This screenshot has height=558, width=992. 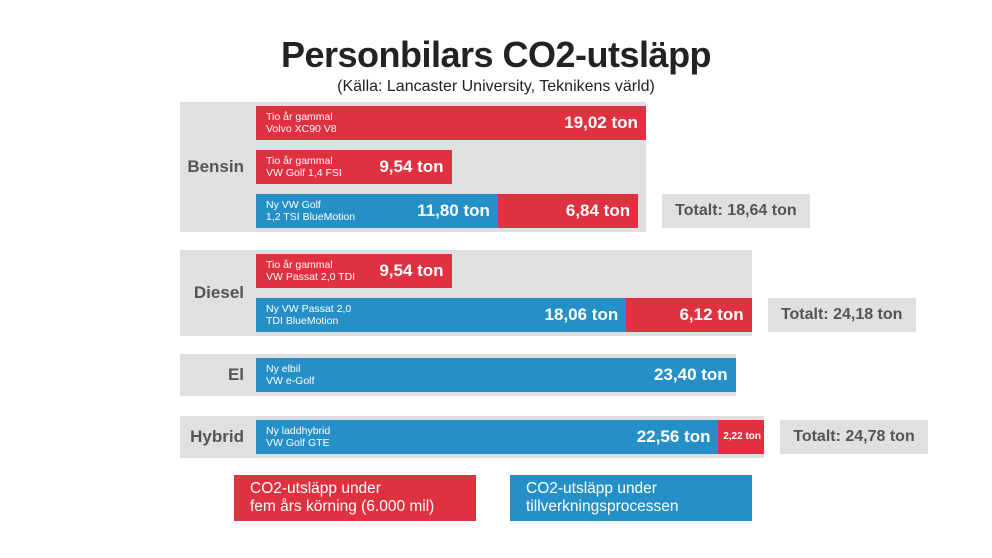 What do you see at coordinates (453, 210) in the screenshot?
I see `bar-value-label: 11,80 ton` at bounding box center [453, 210].